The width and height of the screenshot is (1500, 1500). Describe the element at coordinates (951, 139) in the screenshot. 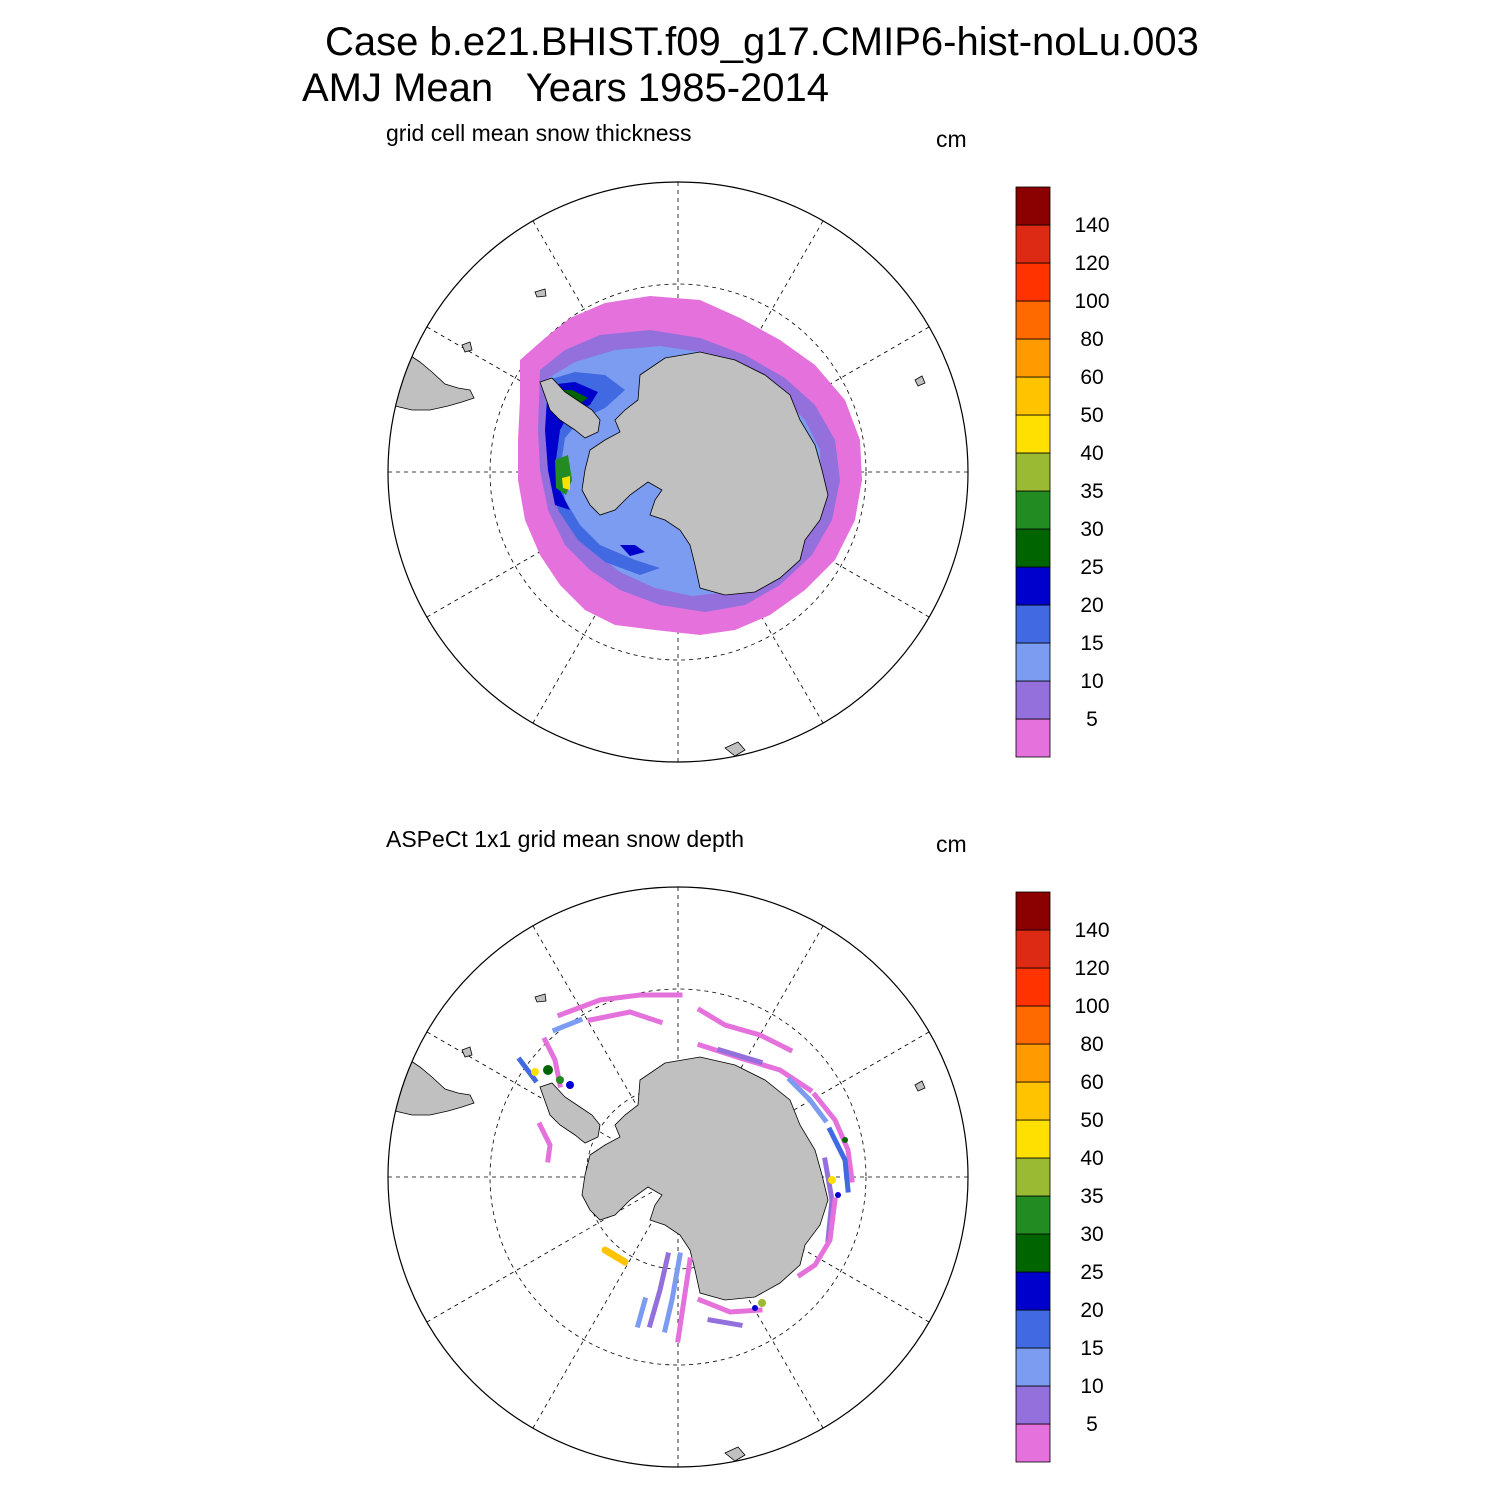

I see `panel-model-unit: cm` at that location.